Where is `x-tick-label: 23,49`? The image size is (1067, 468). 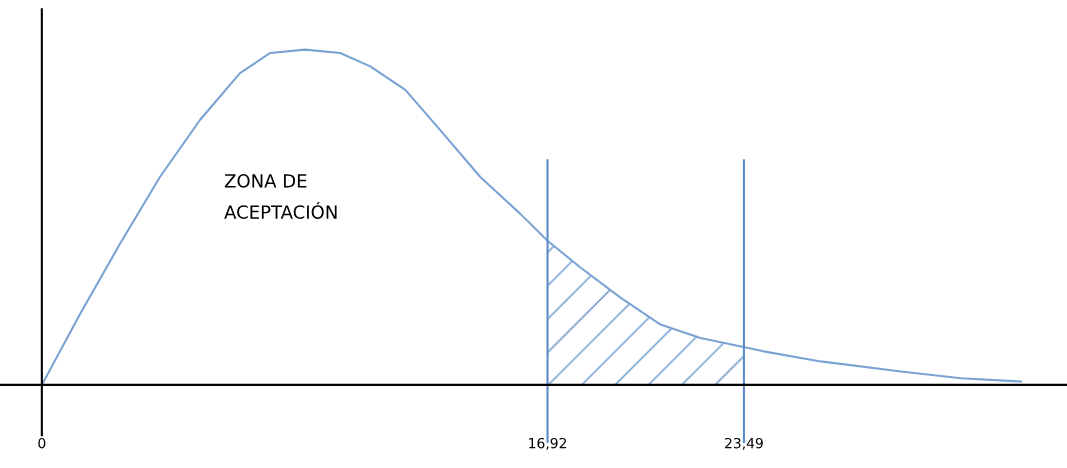
x-tick-label: 23,49 is located at coordinates (744, 443).